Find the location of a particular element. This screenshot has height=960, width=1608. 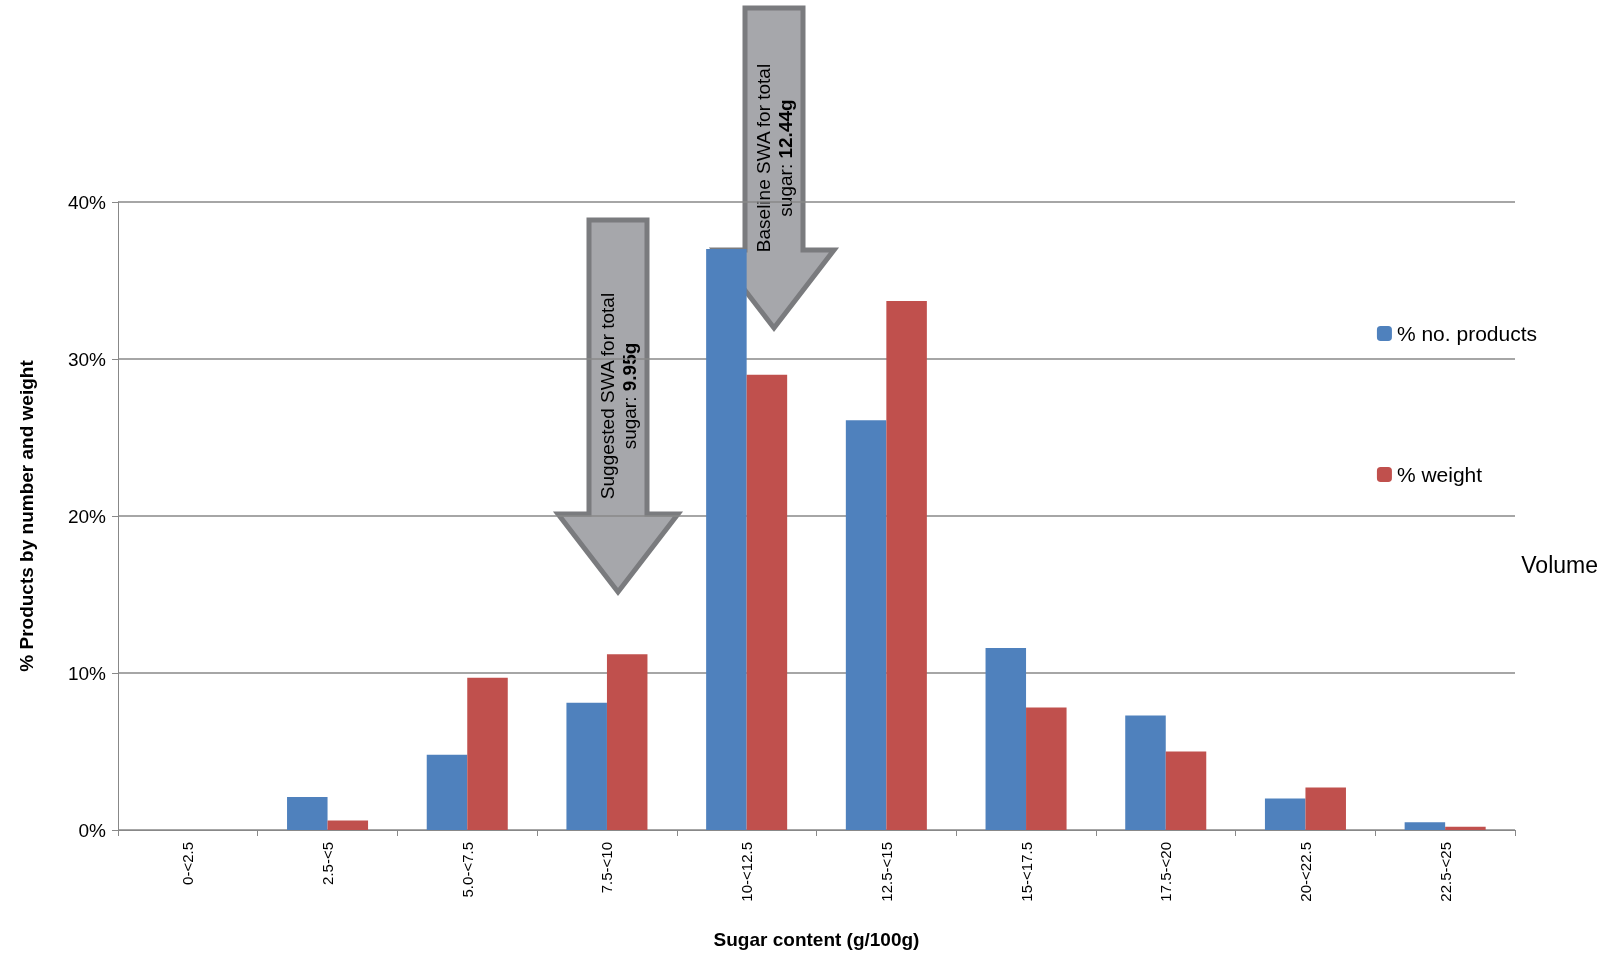

x-tick-label: 2.5-<5 is located at coordinates (328, 863).